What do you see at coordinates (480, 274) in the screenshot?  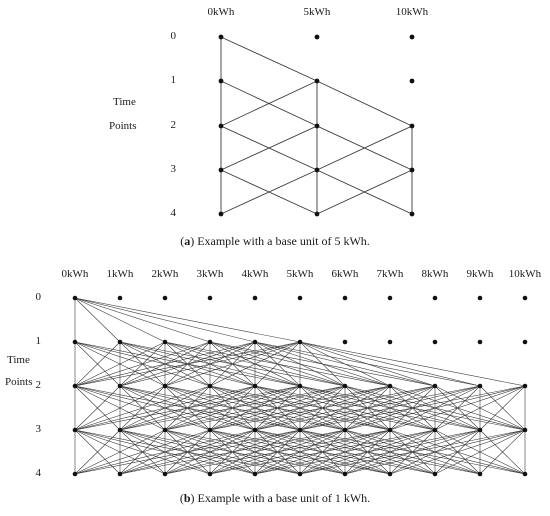 I see `energy-level-label: 9kWh` at bounding box center [480, 274].